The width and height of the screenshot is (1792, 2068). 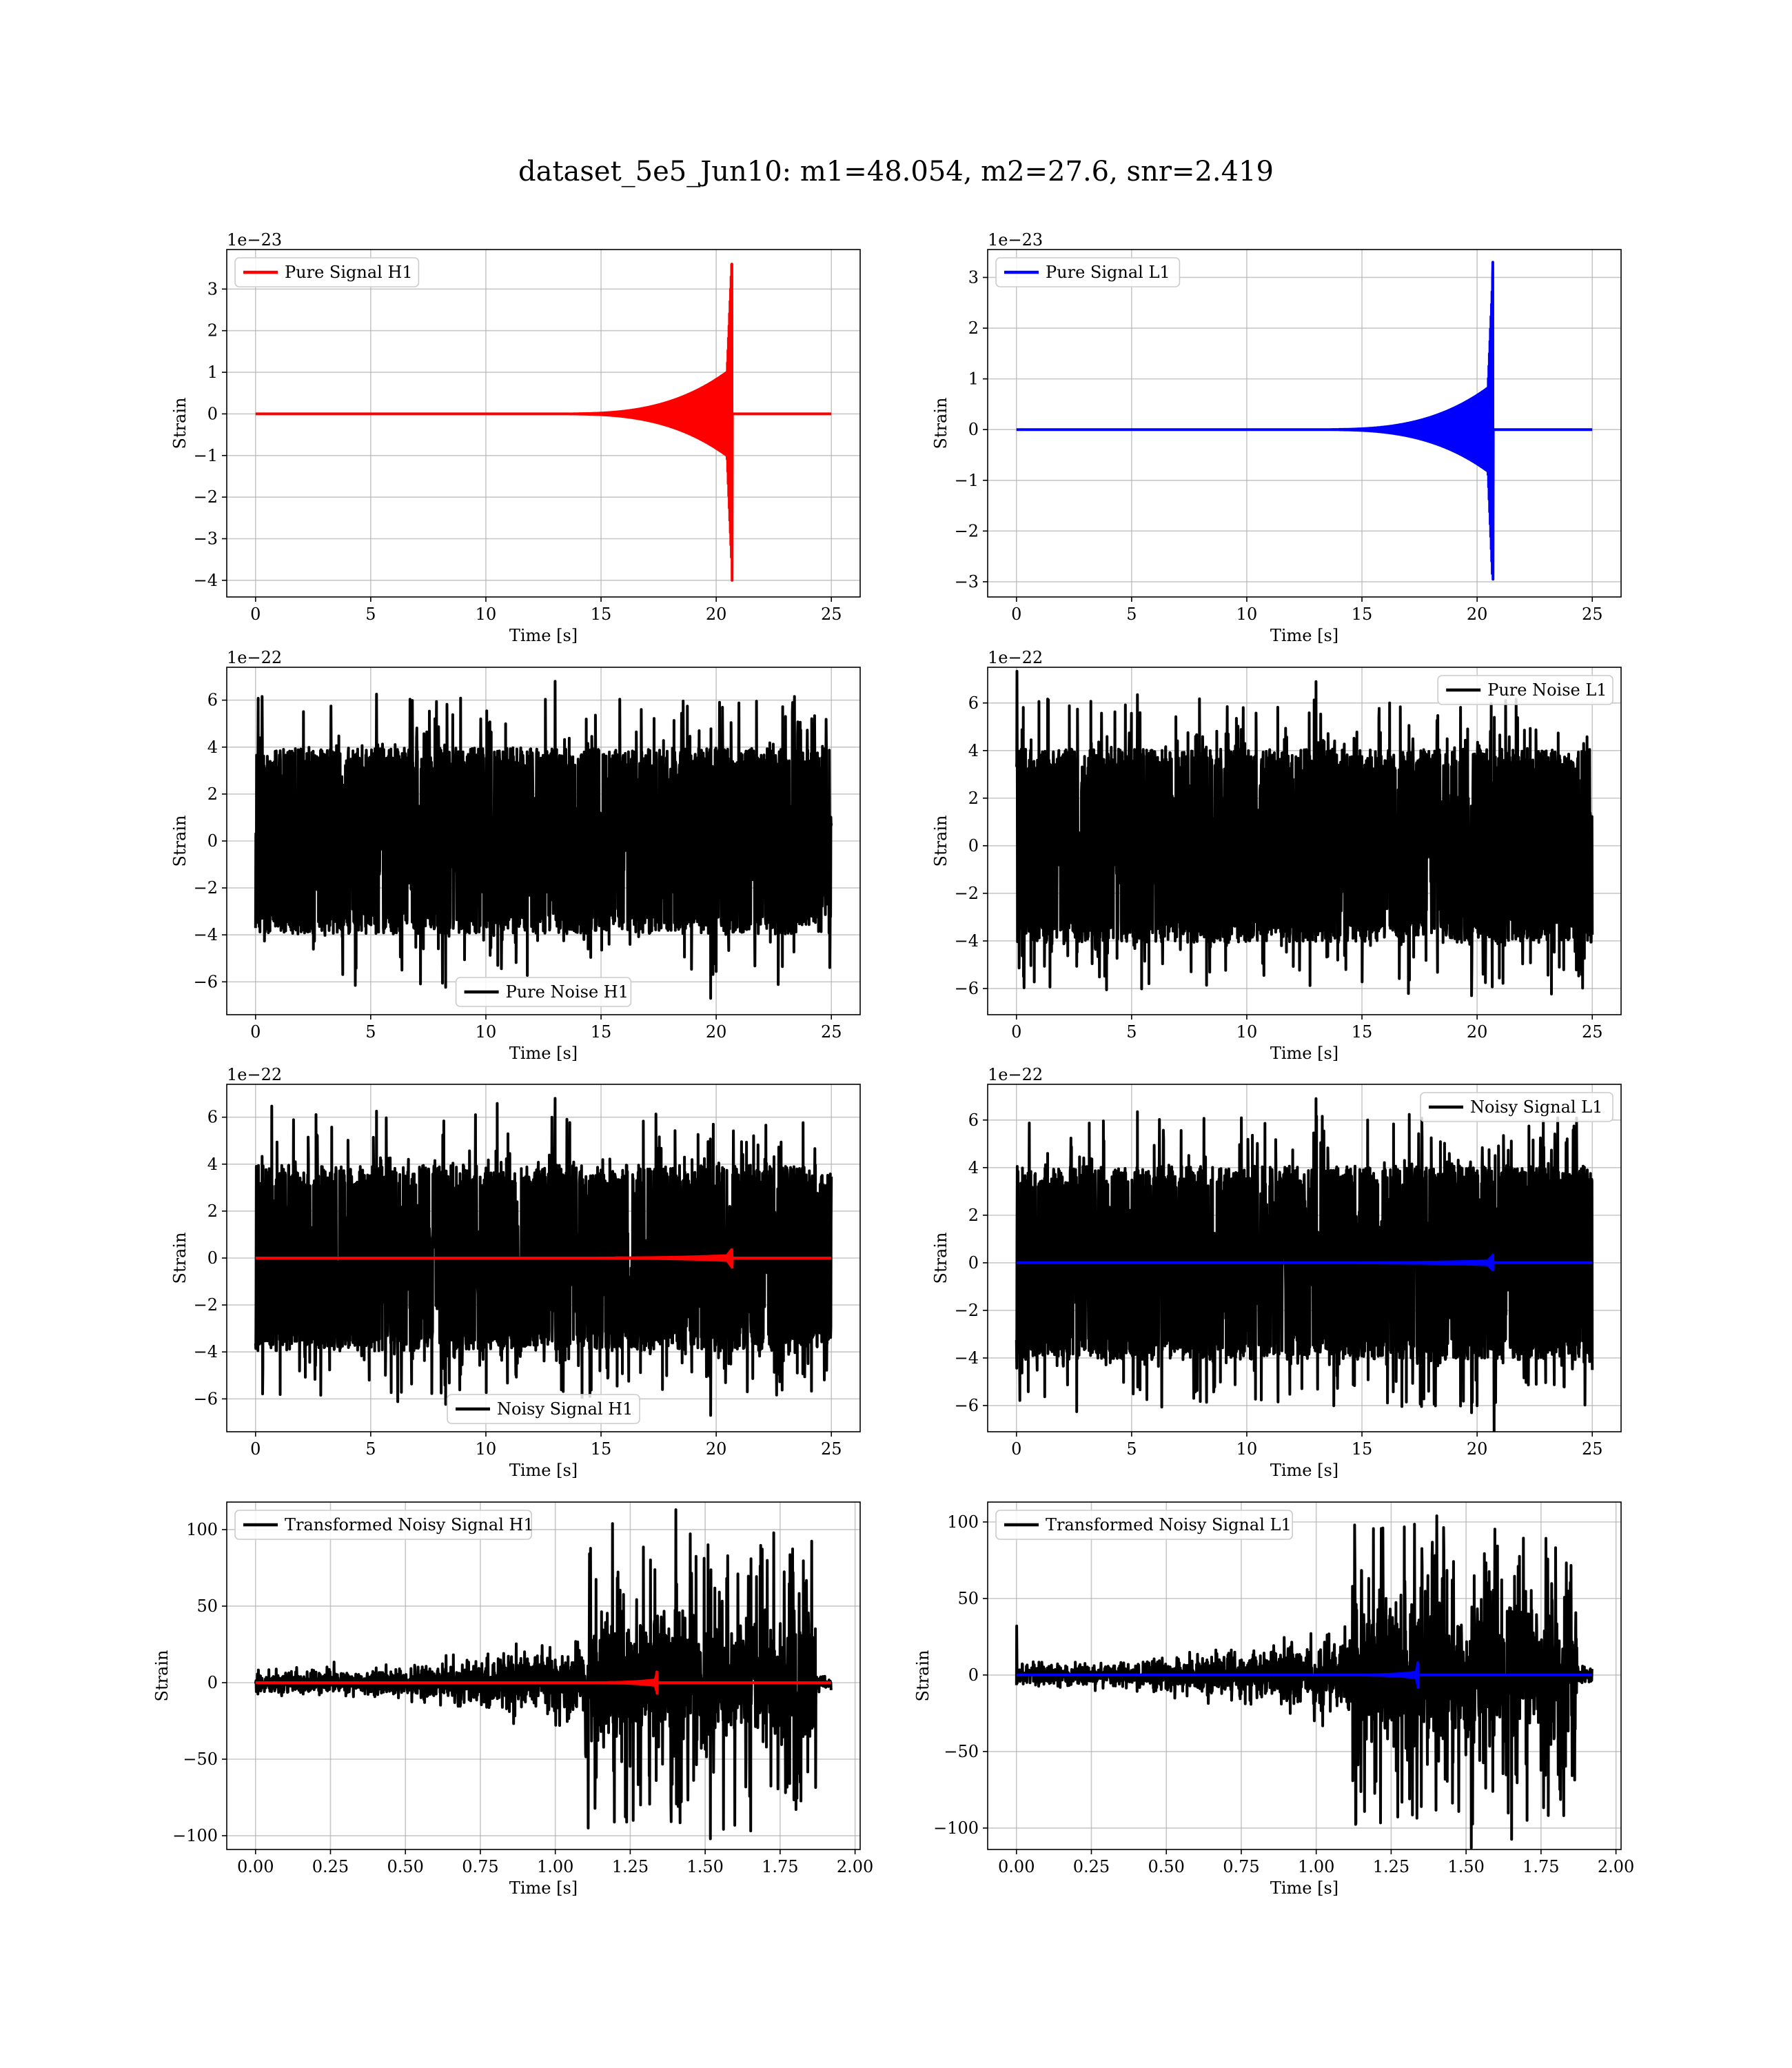 What do you see at coordinates (254, 240) in the screenshot?
I see `y-offset-text: 1e−23` at bounding box center [254, 240].